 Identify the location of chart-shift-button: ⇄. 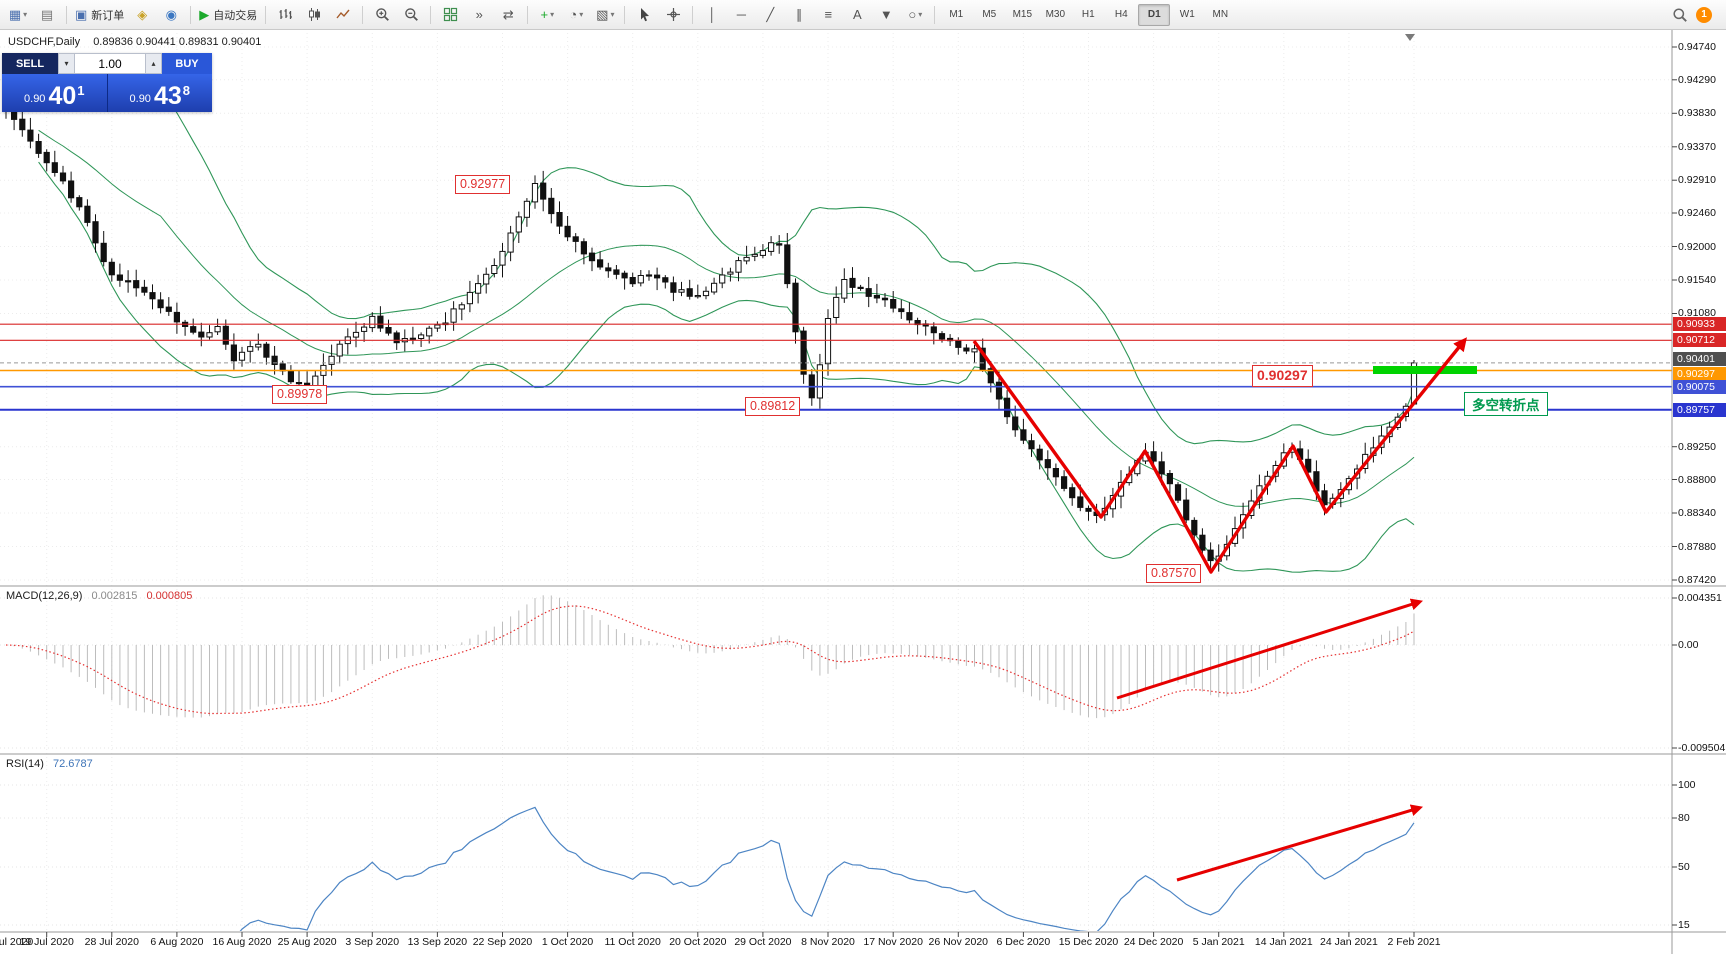
(508, 15).